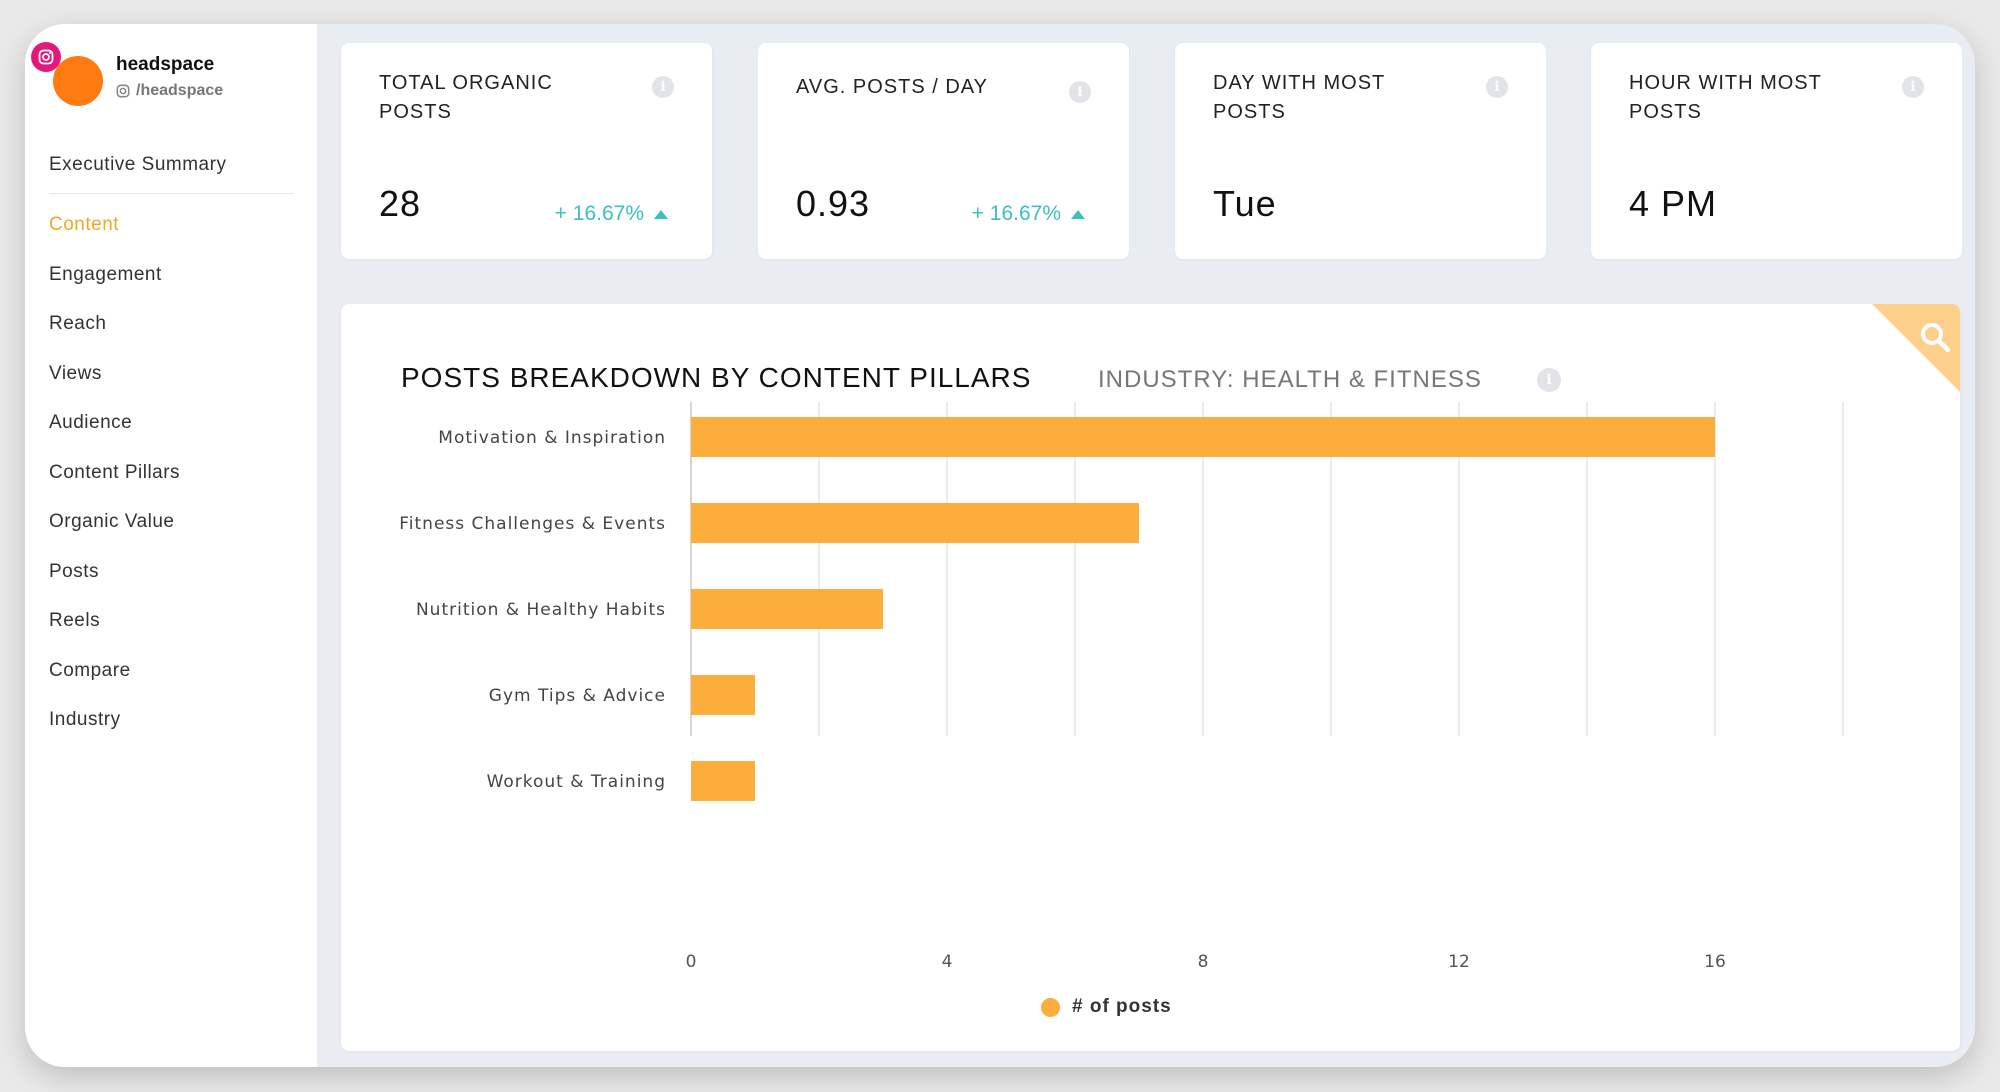 Image resolution: width=2000 pixels, height=1092 pixels. I want to click on sidebar-item-reach: Reach, so click(78, 323).